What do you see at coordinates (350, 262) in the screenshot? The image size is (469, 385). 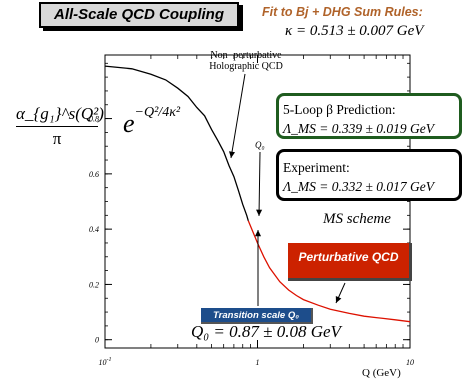 I see `perturbative-box: Perturbative QCD` at bounding box center [350, 262].